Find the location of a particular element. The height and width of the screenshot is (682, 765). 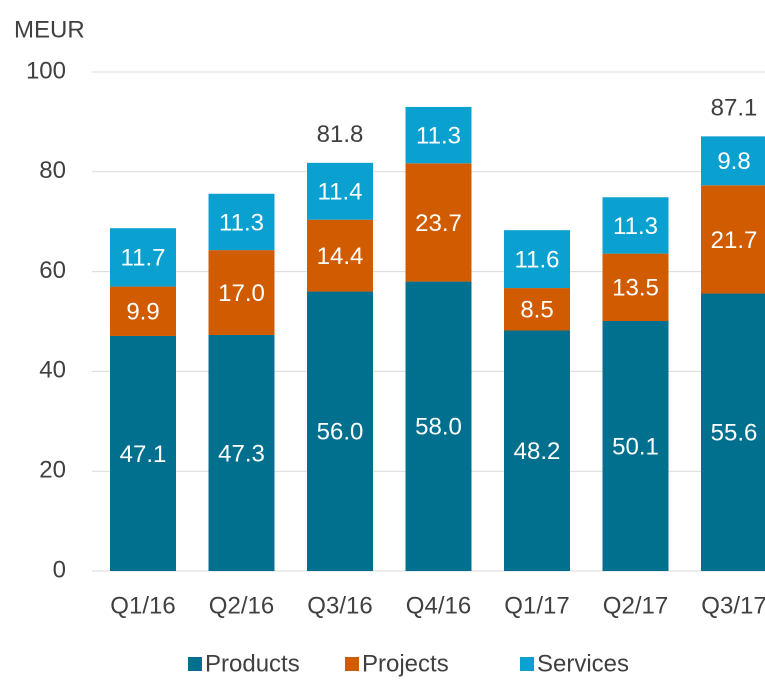

value-label: 14.4 is located at coordinates (340, 256).